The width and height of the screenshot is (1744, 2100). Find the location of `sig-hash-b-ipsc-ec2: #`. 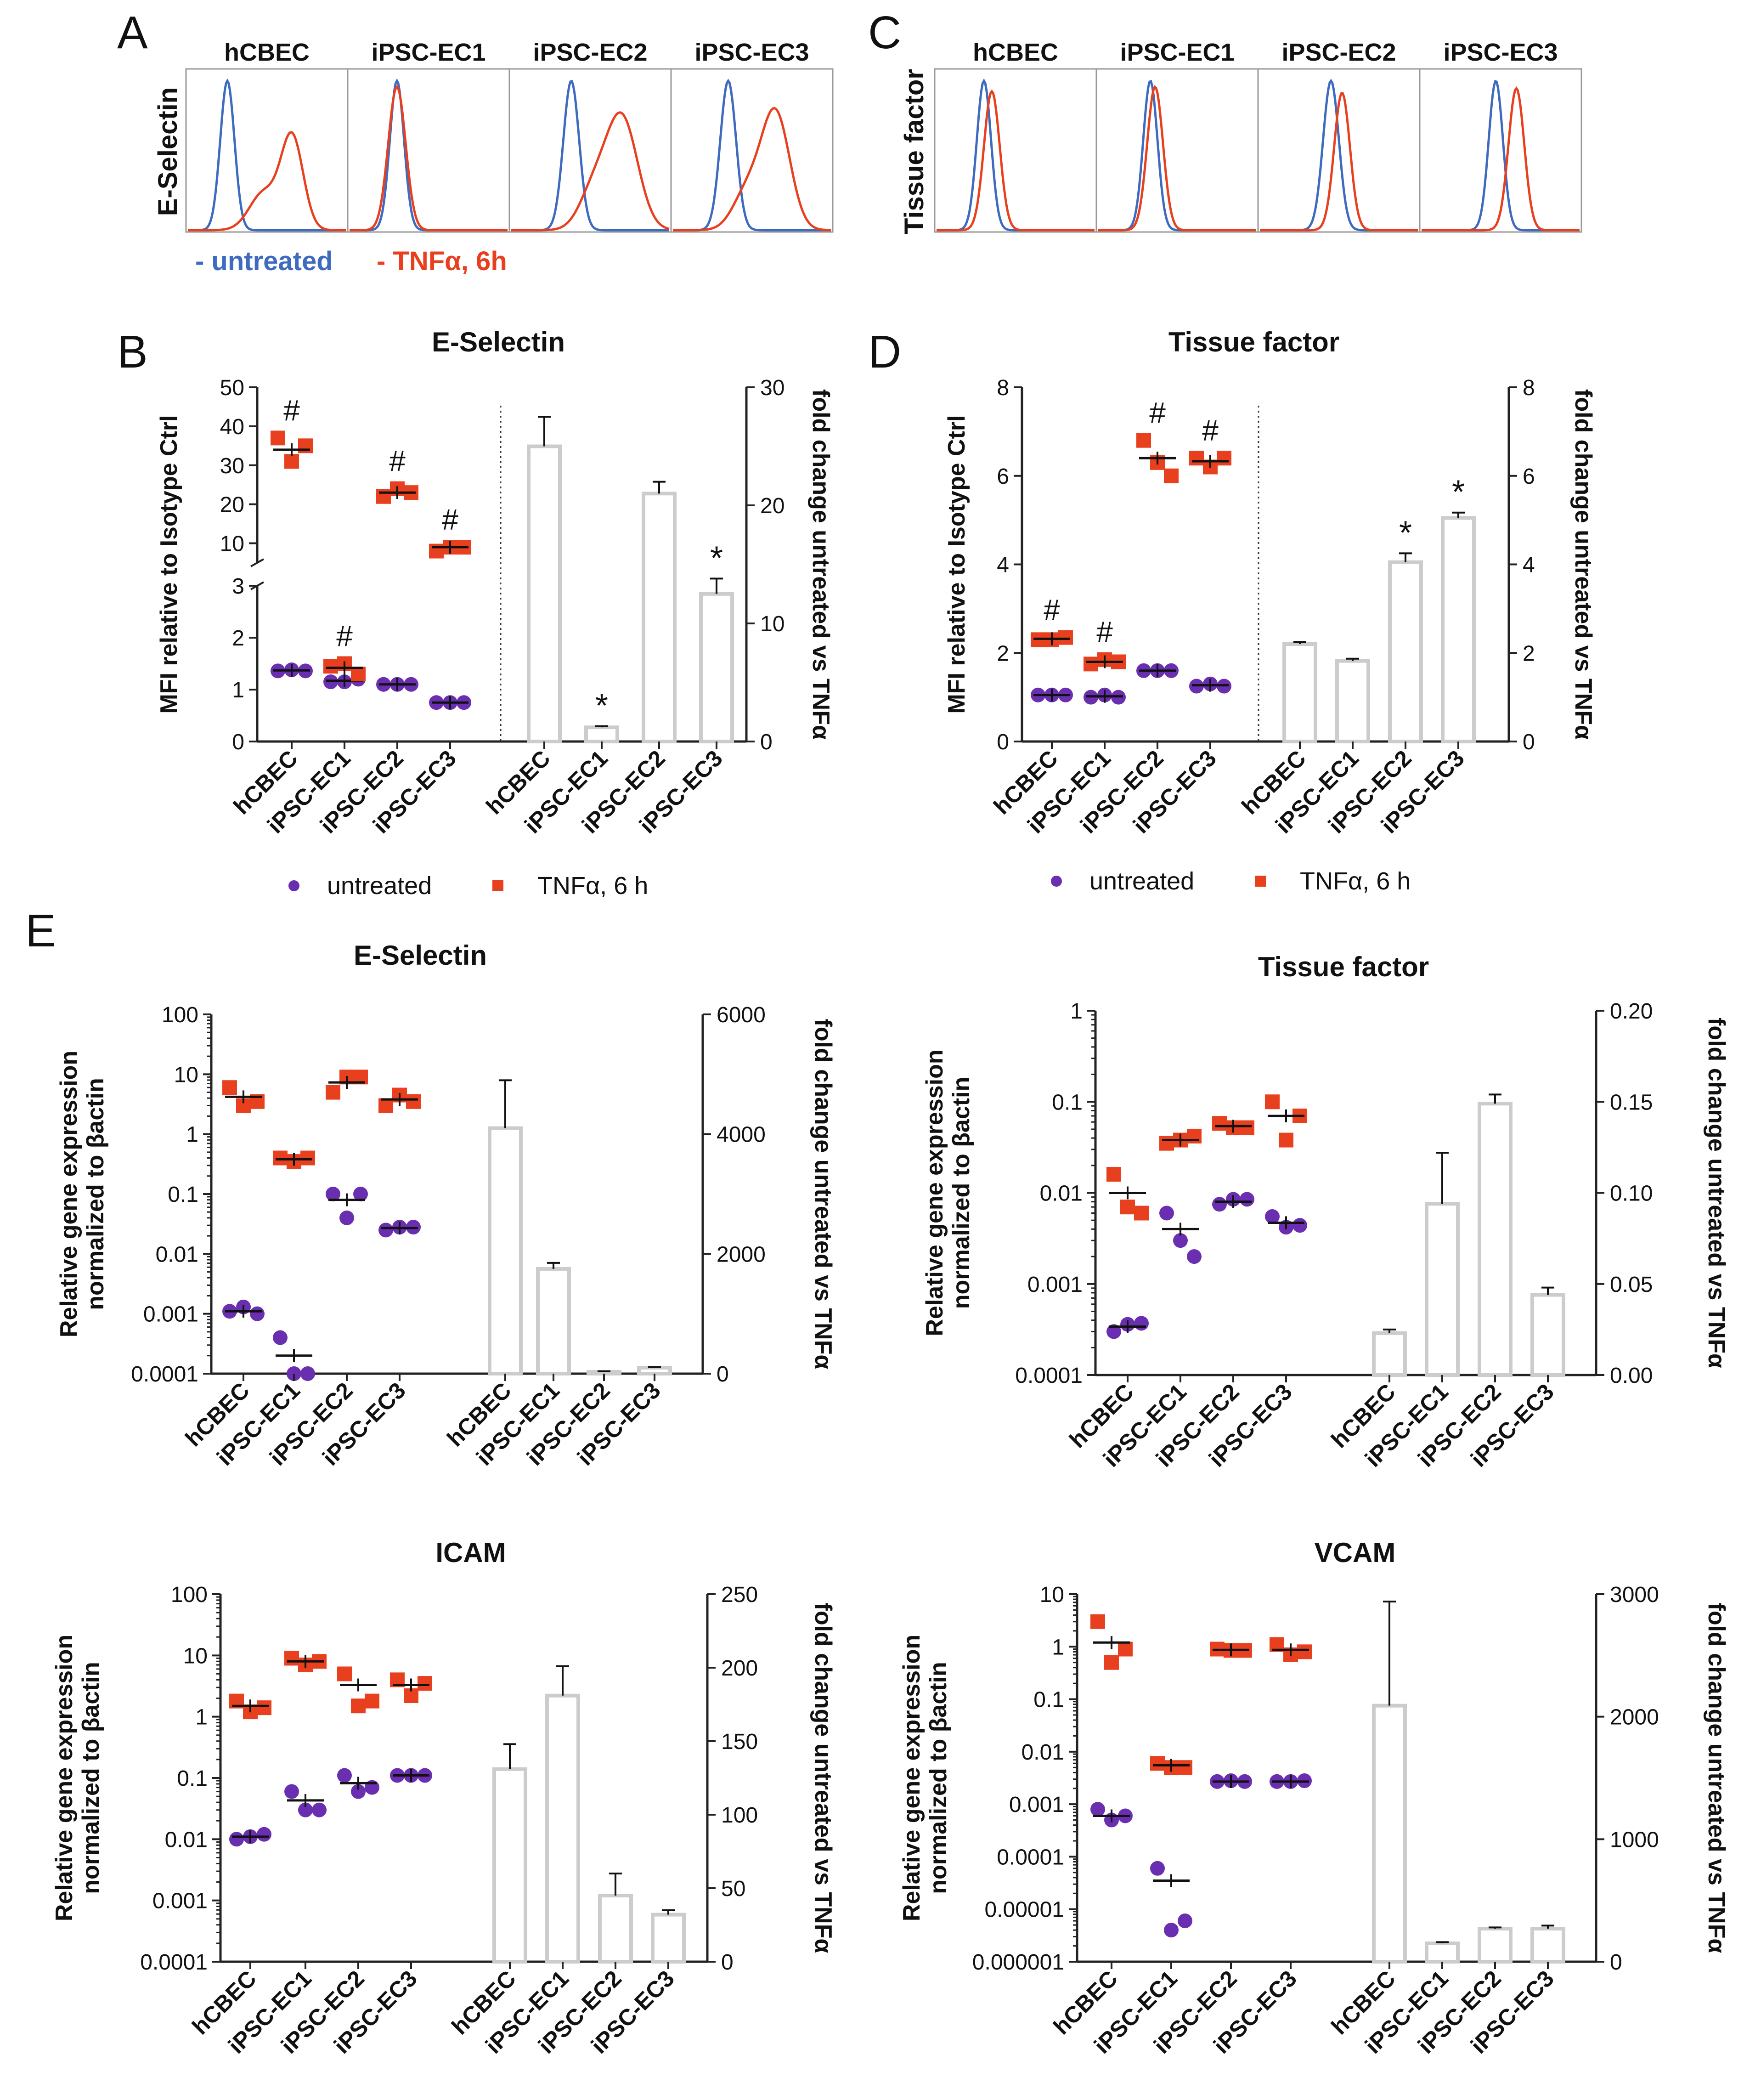

sig-hash-b-ipsc-ec2: # is located at coordinates (397, 462).